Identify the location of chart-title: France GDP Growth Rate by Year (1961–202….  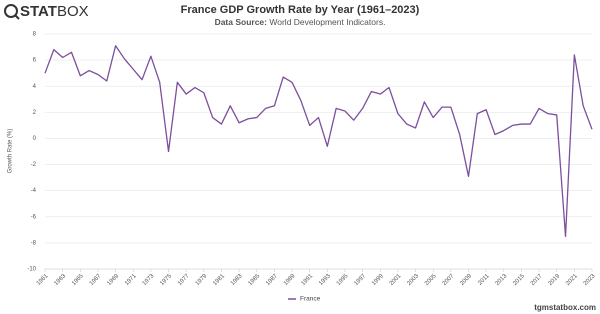
(300, 10).